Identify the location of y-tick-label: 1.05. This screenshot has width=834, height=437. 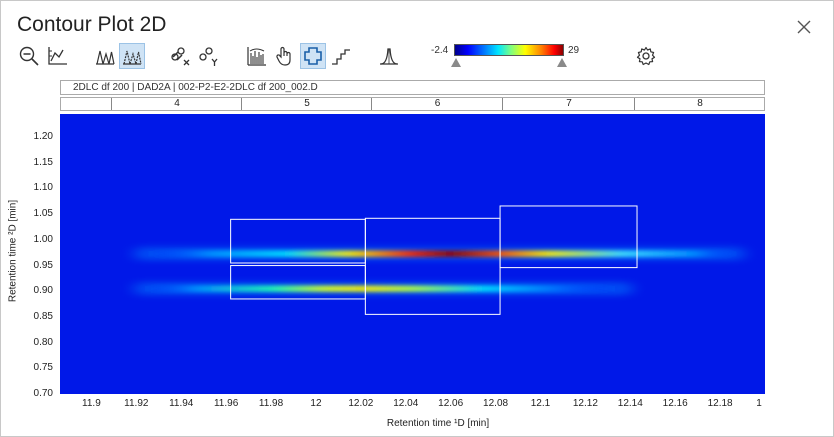
(43, 214).